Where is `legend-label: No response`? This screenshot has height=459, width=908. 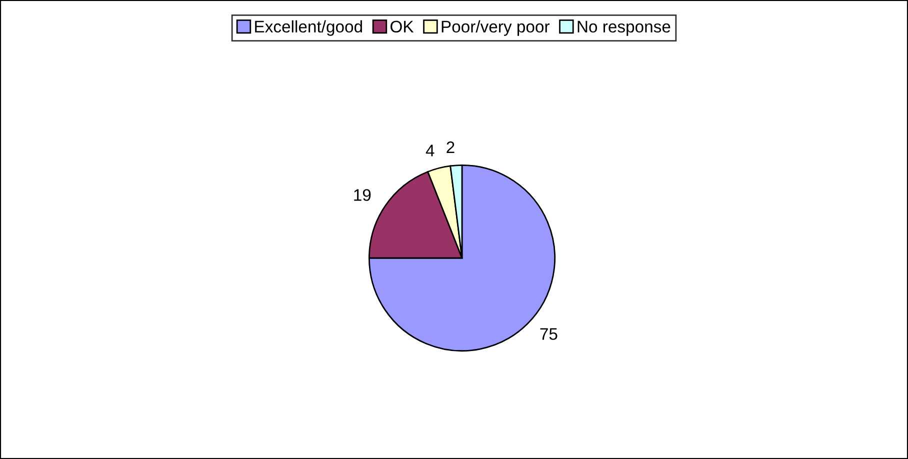 legend-label: No response is located at coordinates (624, 28).